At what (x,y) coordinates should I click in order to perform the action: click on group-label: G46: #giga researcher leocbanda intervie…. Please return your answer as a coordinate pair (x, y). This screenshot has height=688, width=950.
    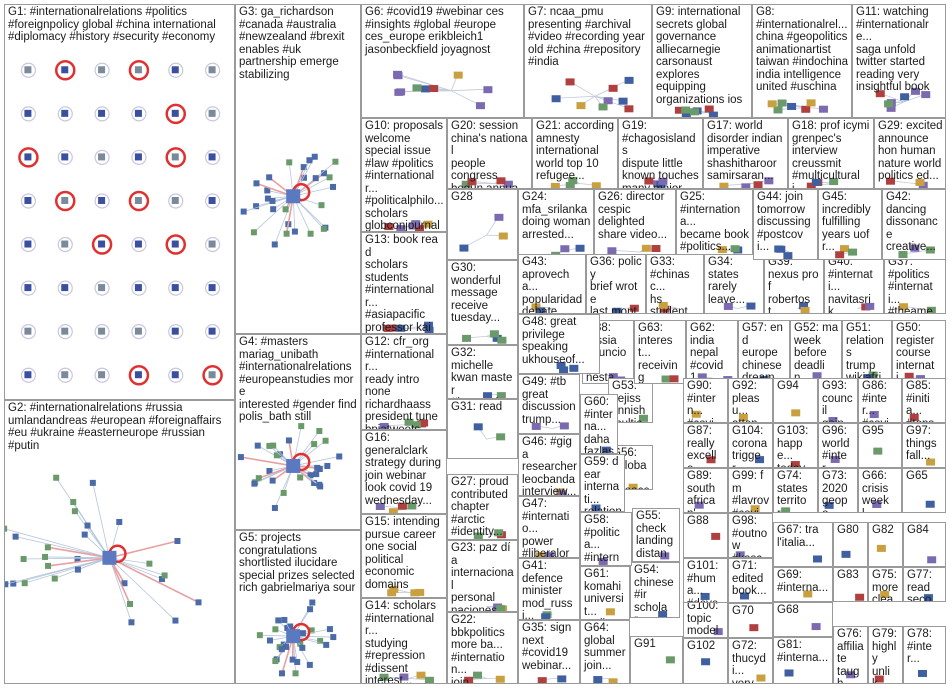
    Looking at the image, I should click on (549, 466).